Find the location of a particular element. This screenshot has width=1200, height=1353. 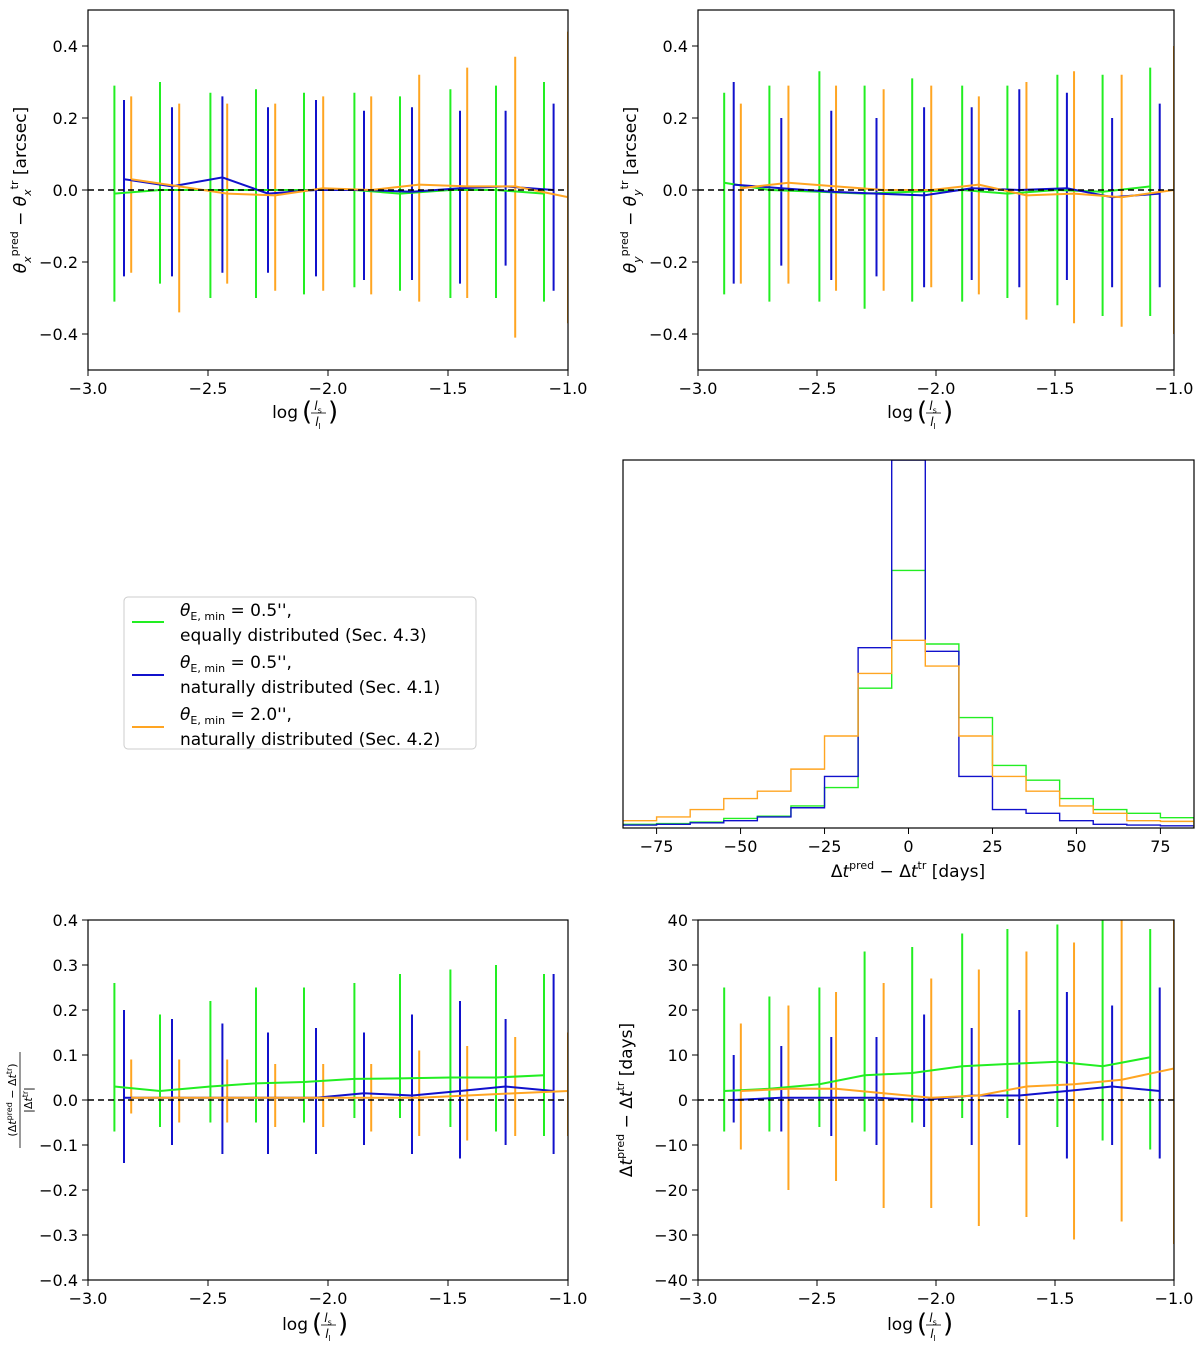

svg-text: (Δtpred − Δttr) is located at coordinates (12, 1099).